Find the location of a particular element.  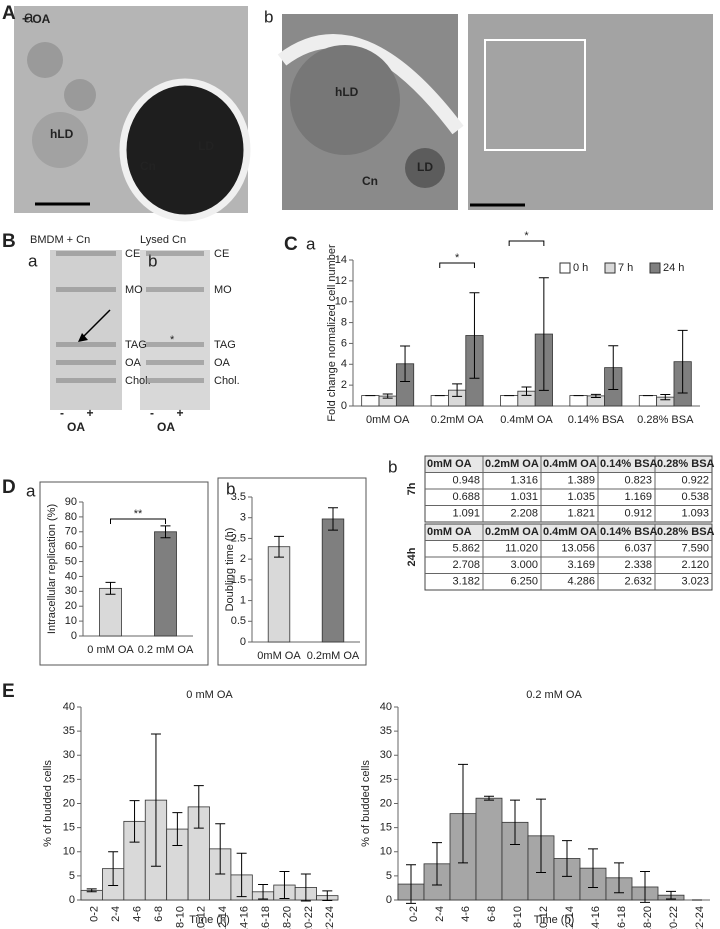

y-tick-label: 40 is located at coordinates (386, 707).